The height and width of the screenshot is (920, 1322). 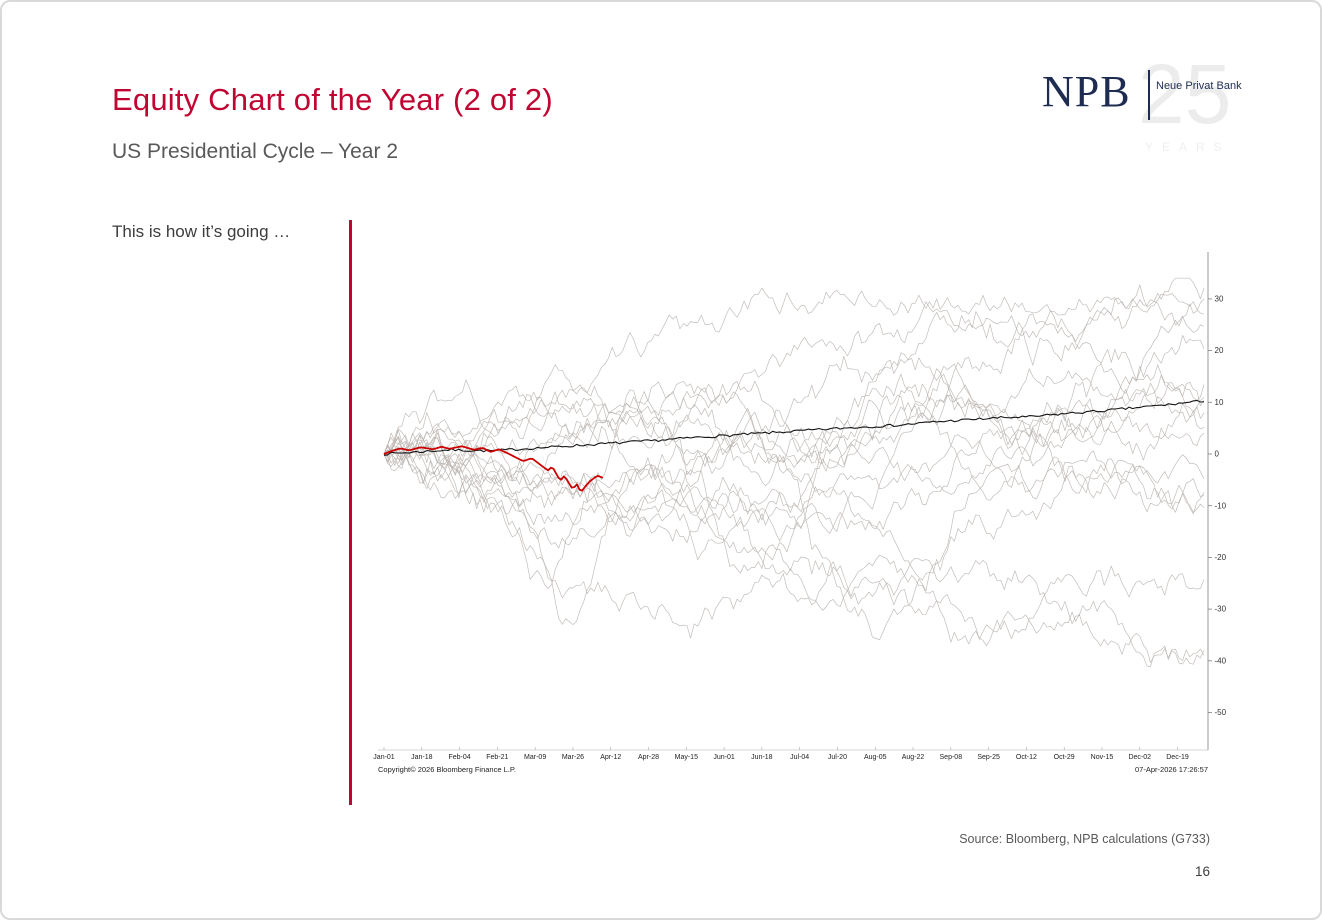 What do you see at coordinates (422, 757) in the screenshot?
I see `svg-text: Jan-18` at bounding box center [422, 757].